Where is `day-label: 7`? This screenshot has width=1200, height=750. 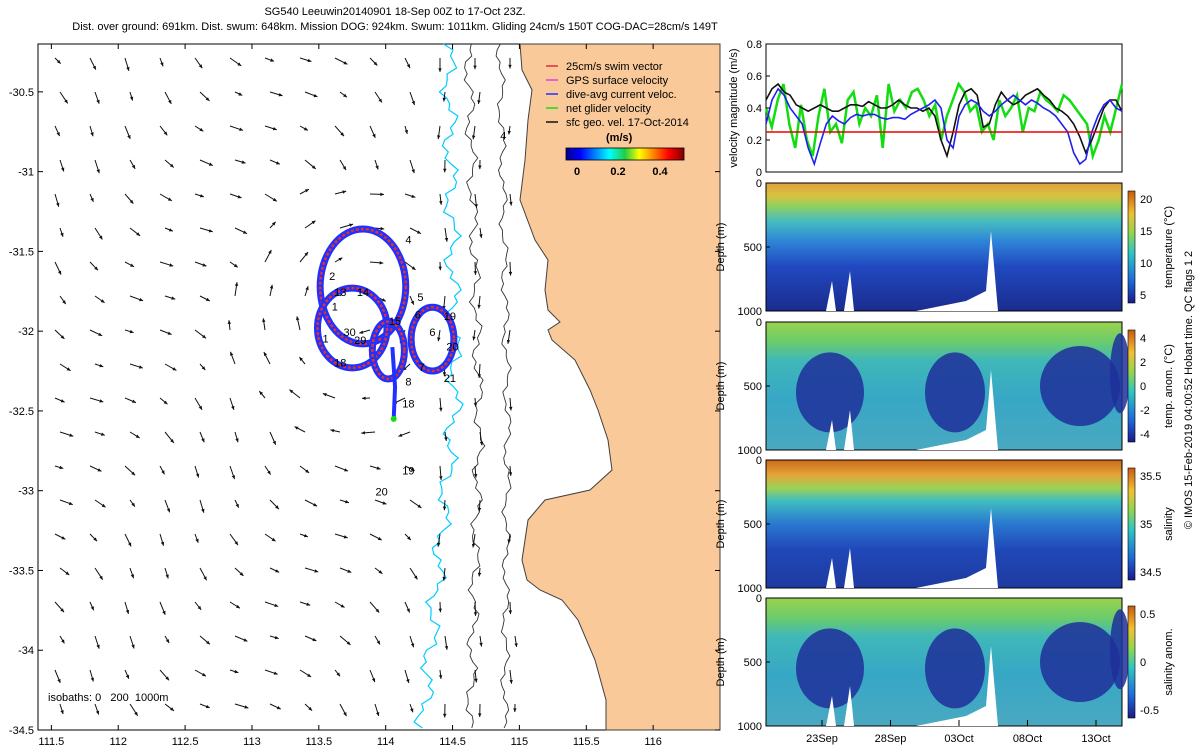
day-label: 7 is located at coordinates (422, 368).